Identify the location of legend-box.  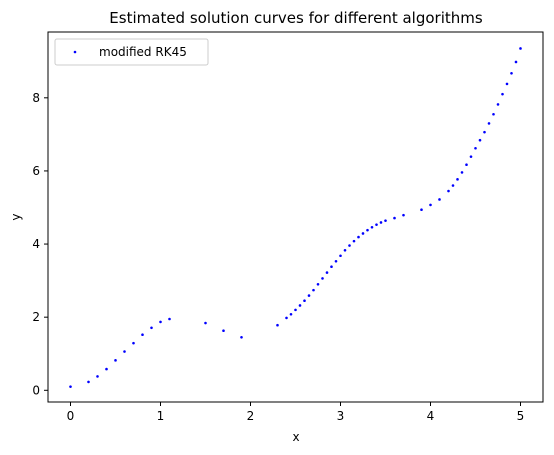
(131, 52).